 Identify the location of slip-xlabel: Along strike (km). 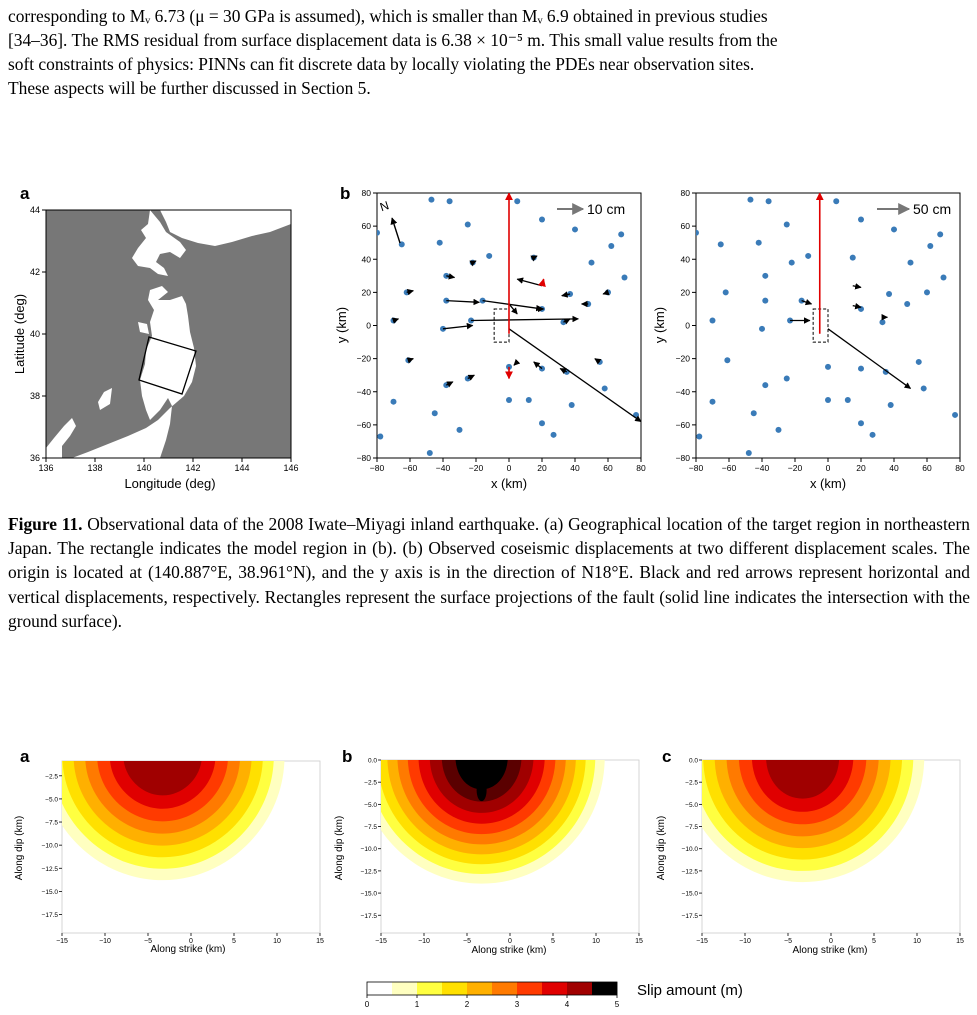
(187, 949).